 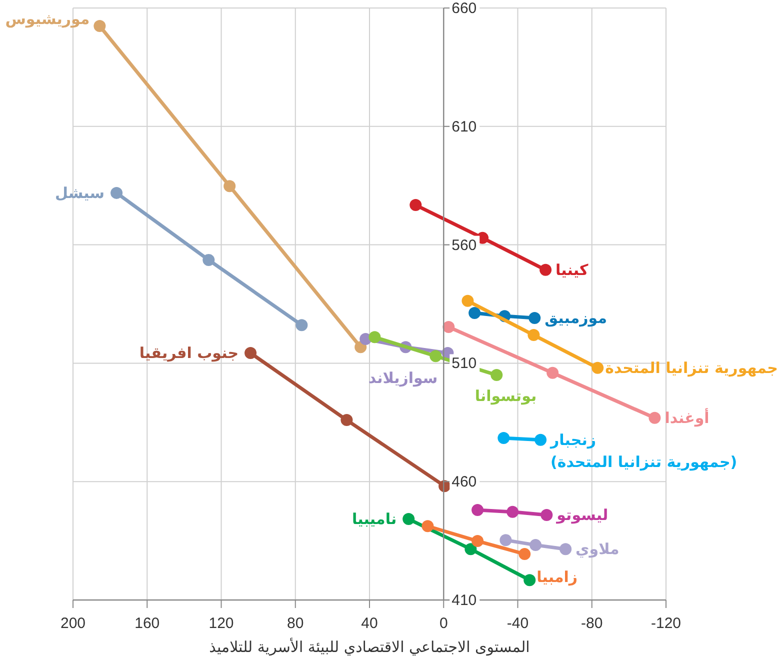 What do you see at coordinates (147, 623) in the screenshot?
I see `xtick: 160` at bounding box center [147, 623].